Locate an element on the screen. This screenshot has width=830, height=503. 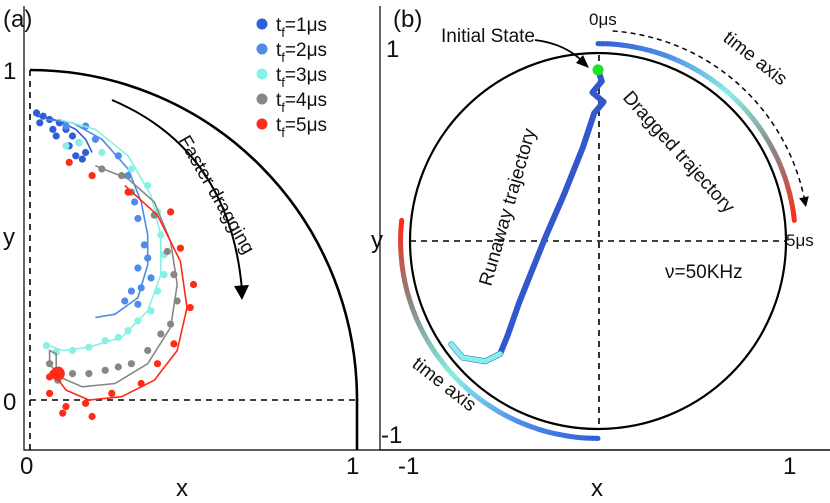
panel-a-y-axis-label: y is located at coordinates (9, 237).